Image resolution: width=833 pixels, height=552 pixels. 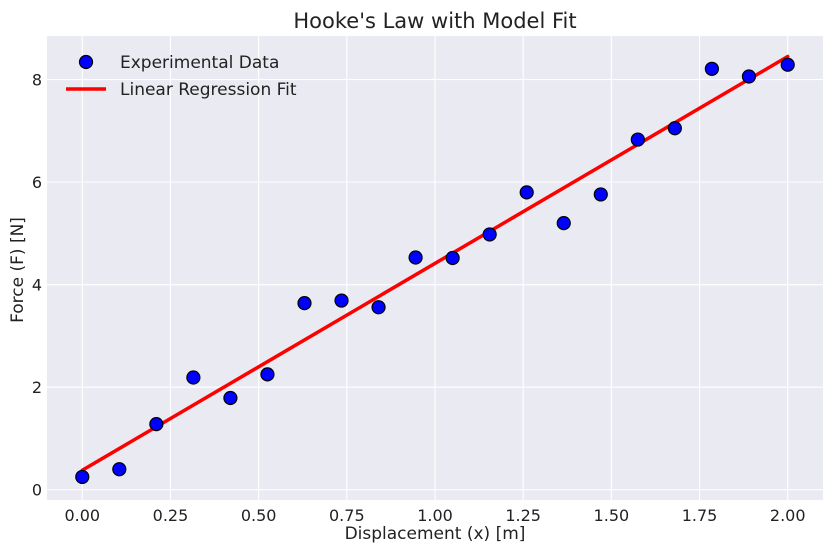 I want to click on y-axis-ticks: 0 2 4 6 8, so click(x=37, y=285).